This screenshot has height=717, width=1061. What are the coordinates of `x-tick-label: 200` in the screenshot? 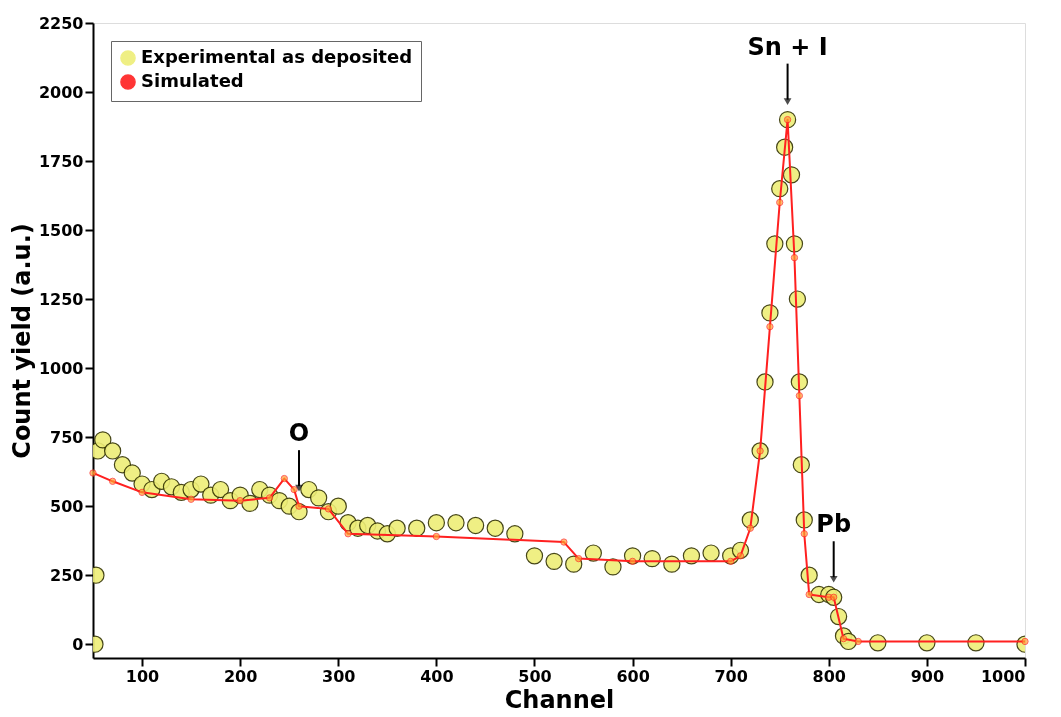 It's located at (240, 676).